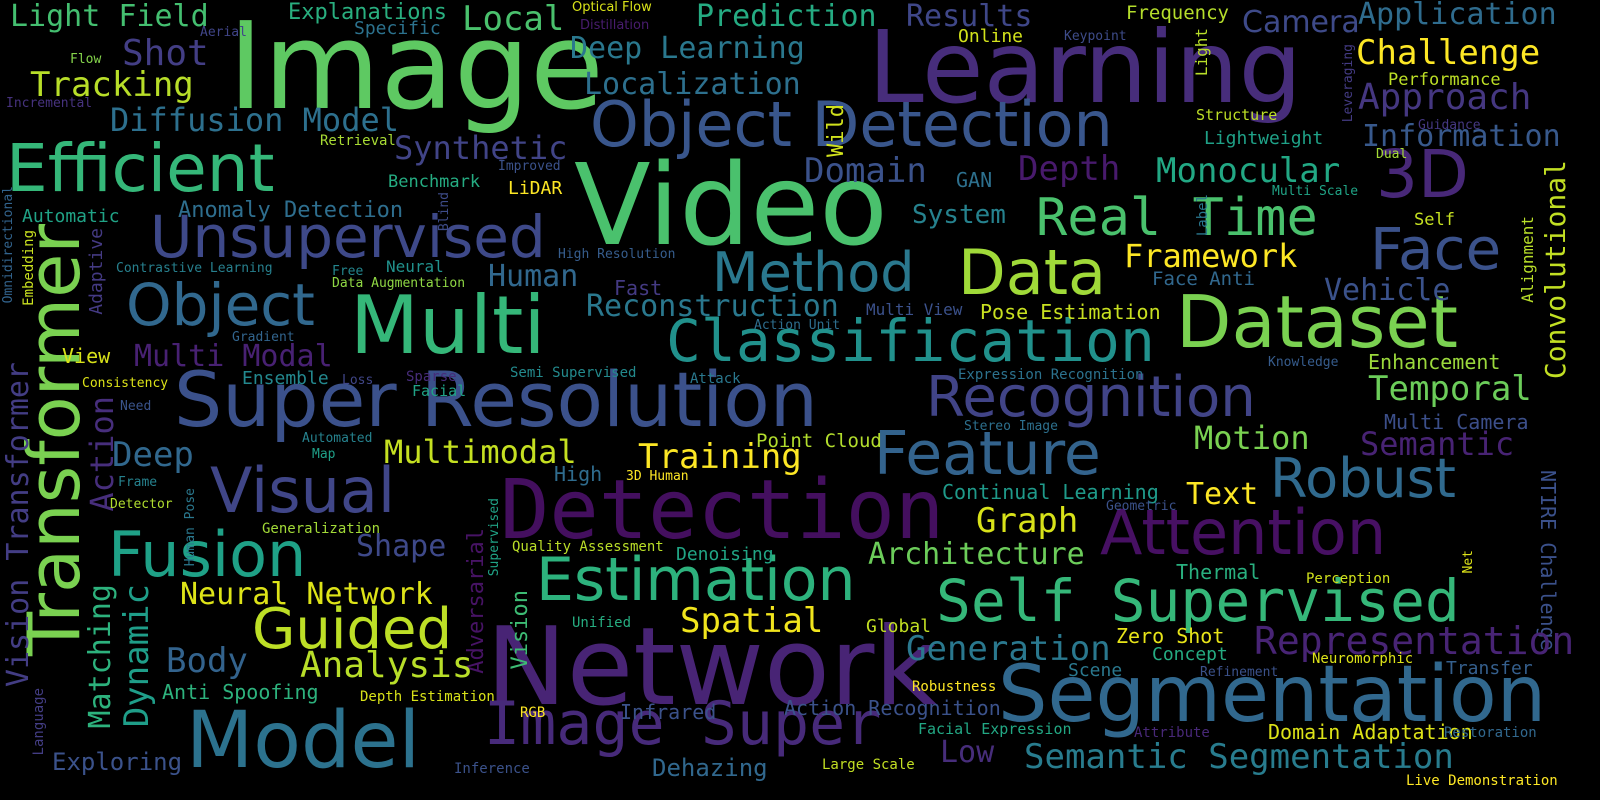 This screenshot has height=800, width=1600. Describe the element at coordinates (358, 141) in the screenshot. I see `word-retrieval: Retrieval` at that location.